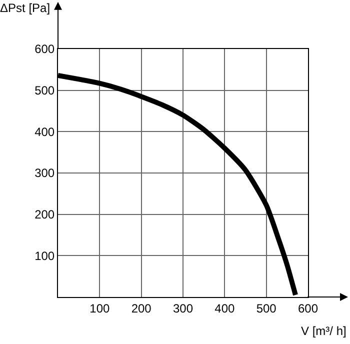  What do you see at coordinates (44, 173) in the screenshot?
I see `y-tick-label: 300` at bounding box center [44, 173].